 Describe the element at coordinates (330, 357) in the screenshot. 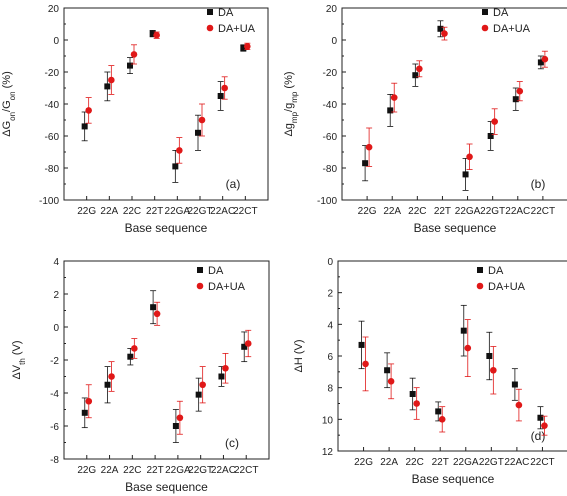

I see `y-tick-label: 6` at that location.